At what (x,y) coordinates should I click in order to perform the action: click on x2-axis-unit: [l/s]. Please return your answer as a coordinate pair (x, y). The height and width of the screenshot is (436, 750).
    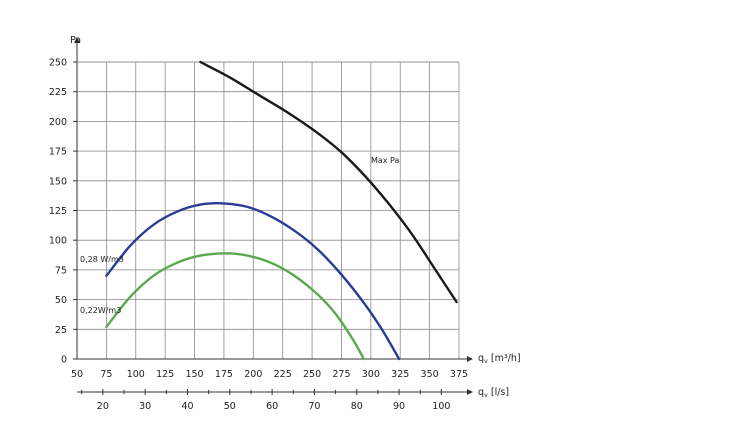
    Looking at the image, I should click on (500, 392).